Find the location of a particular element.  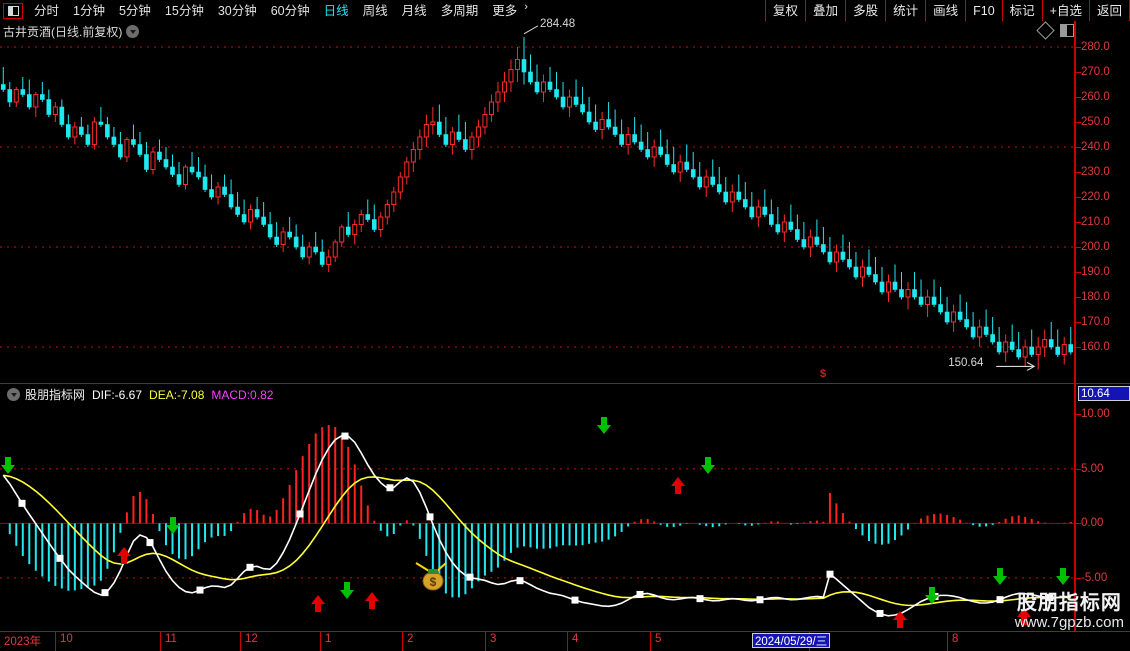

date-cursor-label: 2024/05/29/三 is located at coordinates (791, 640).